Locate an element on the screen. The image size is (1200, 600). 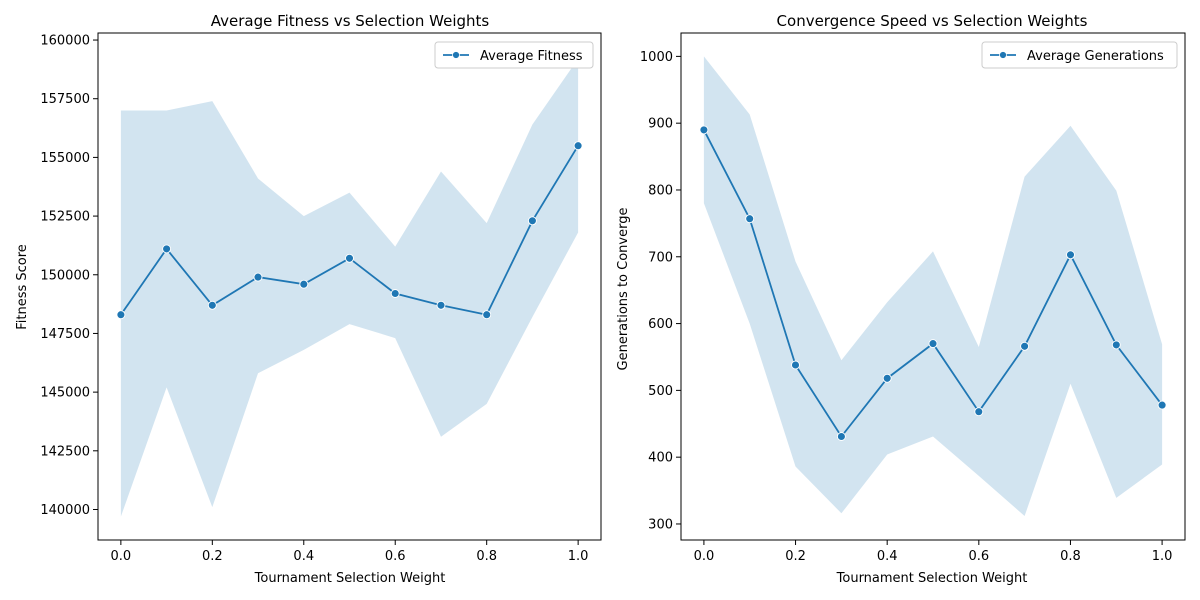
y-tick-label: 160000 is located at coordinates (65, 41).